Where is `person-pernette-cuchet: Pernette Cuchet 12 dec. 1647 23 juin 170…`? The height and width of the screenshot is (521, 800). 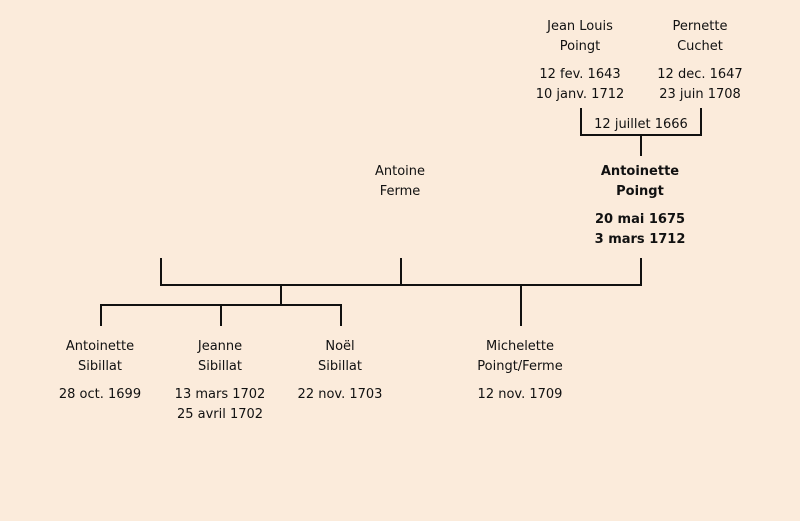
person-pernette-cuchet: Pernette Cuchet 12 dec. 1647 23 juin 170… is located at coordinates (700, 61).